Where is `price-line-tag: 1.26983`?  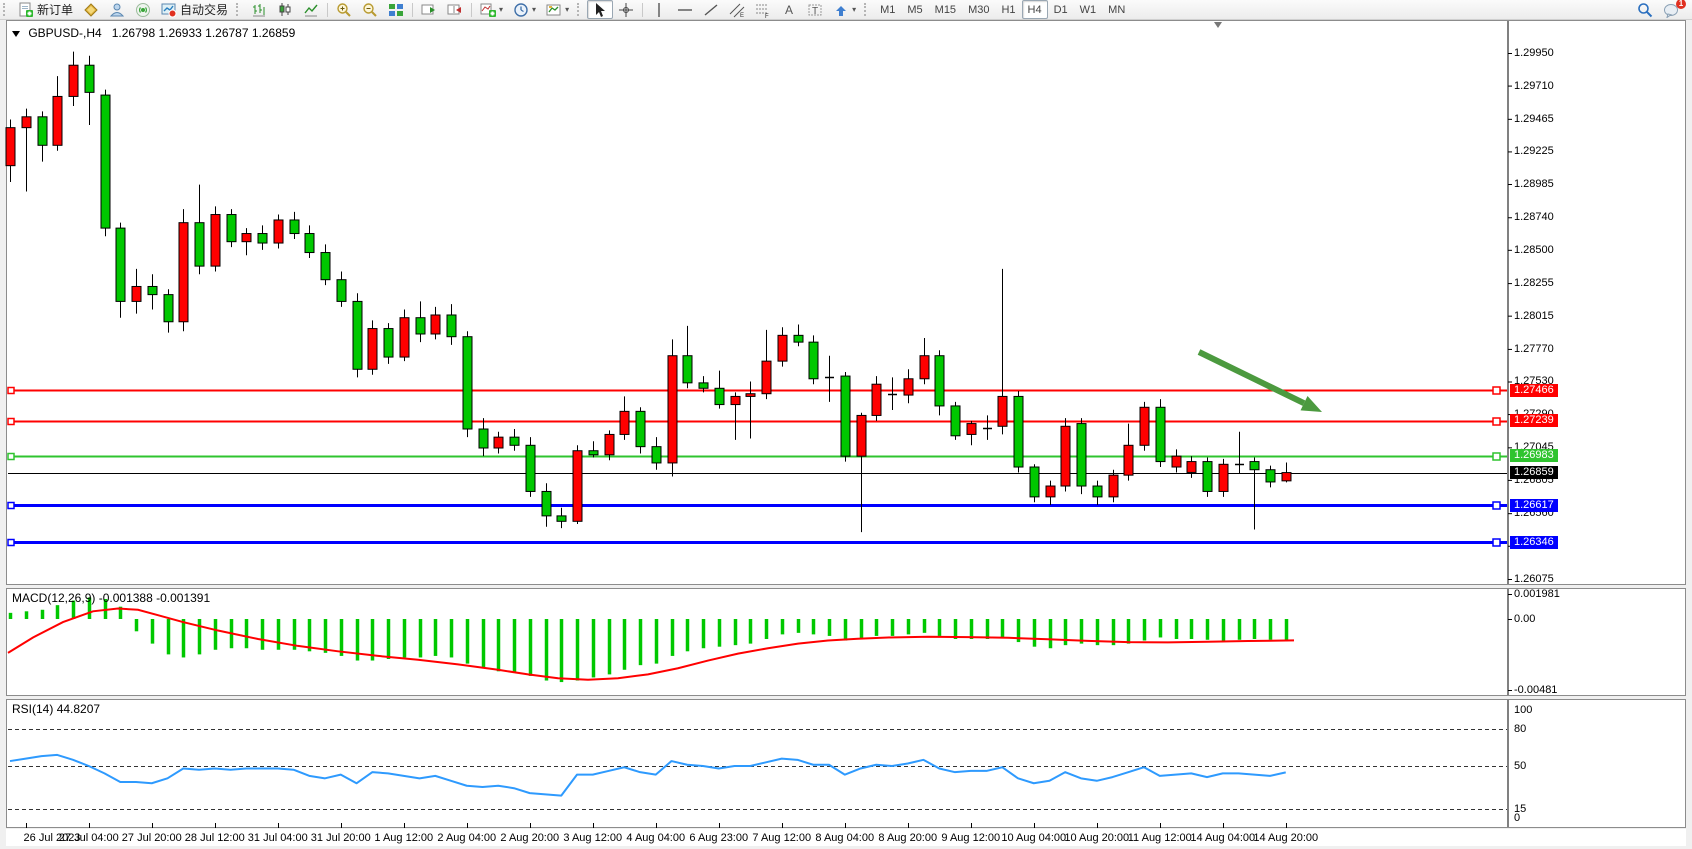 price-line-tag: 1.26983 is located at coordinates (1534, 456).